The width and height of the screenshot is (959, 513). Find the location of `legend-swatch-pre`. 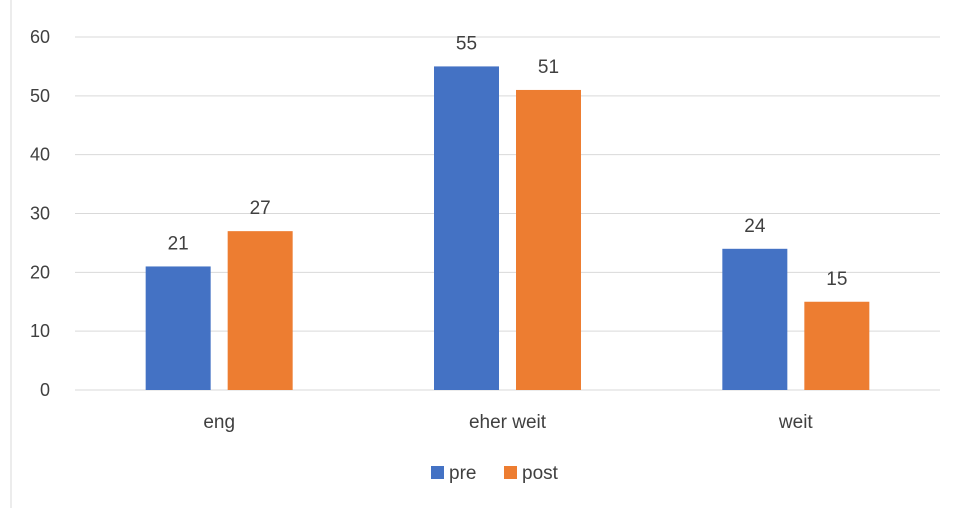

legend-swatch-pre is located at coordinates (437, 472).